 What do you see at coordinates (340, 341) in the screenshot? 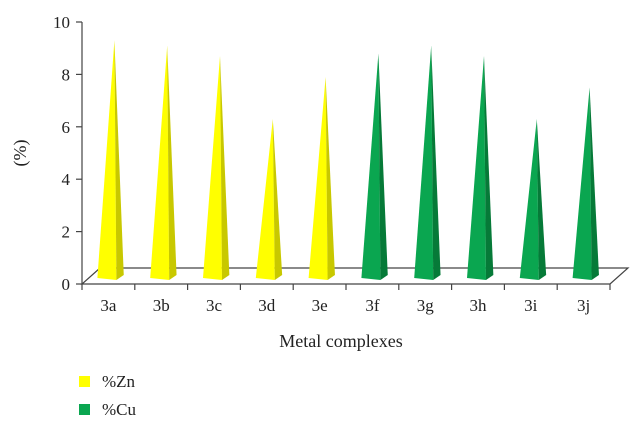
I see `x-axis-label: Metal complexes` at bounding box center [340, 341].